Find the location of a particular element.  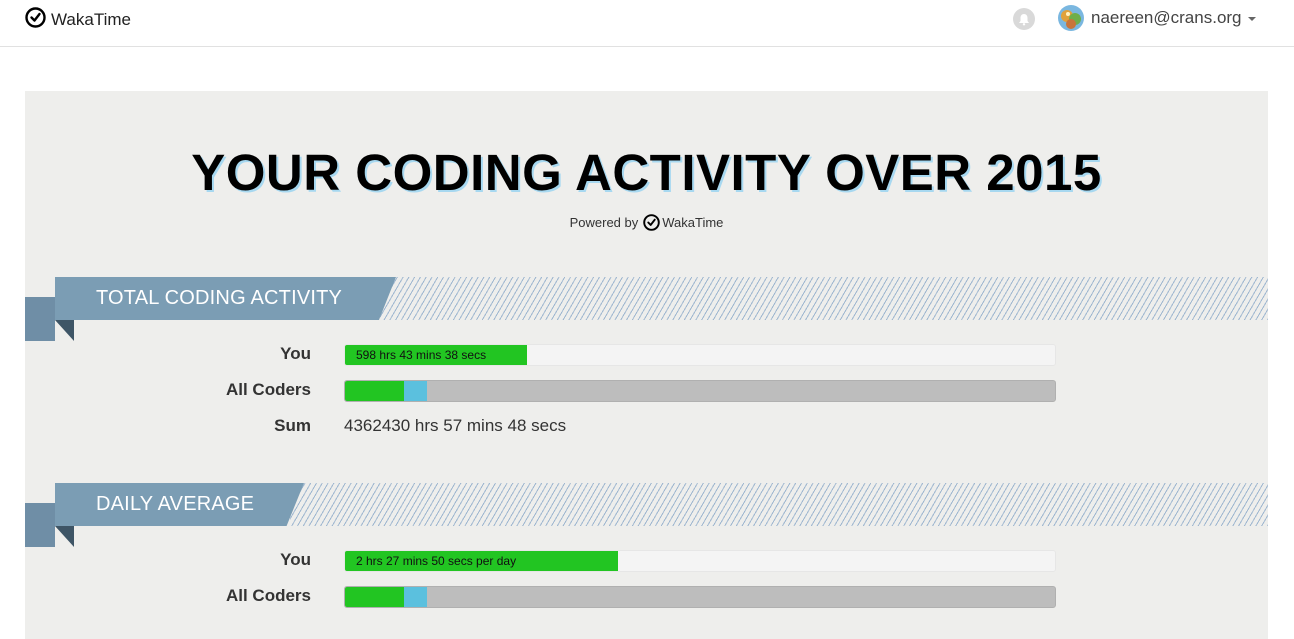

section-heading-daily: DAILY AVERAGE is located at coordinates (175, 504).